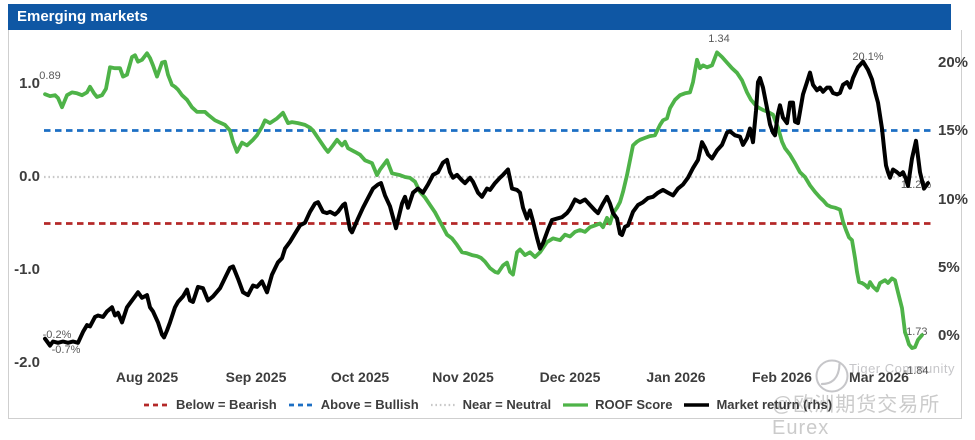 Image resolution: width=975 pixels, height=440 pixels. Describe the element at coordinates (953, 62) in the screenshot. I see `right-axis-tick: 20%` at that location.